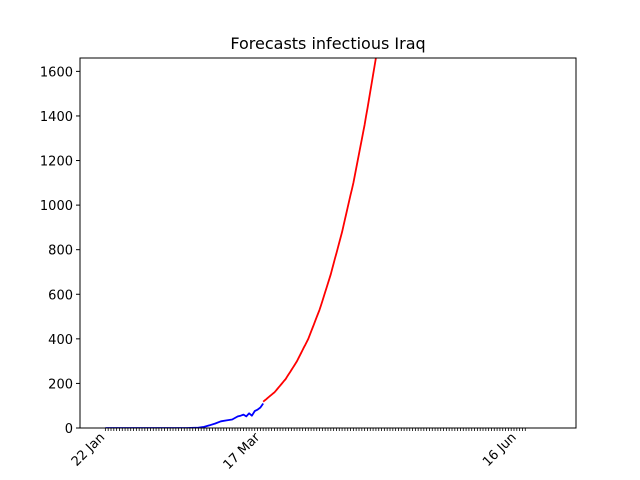 The height and width of the screenshot is (480, 640). What do you see at coordinates (500, 450) in the screenshot?
I see `x-tick-label: 16 Jun` at bounding box center [500, 450].